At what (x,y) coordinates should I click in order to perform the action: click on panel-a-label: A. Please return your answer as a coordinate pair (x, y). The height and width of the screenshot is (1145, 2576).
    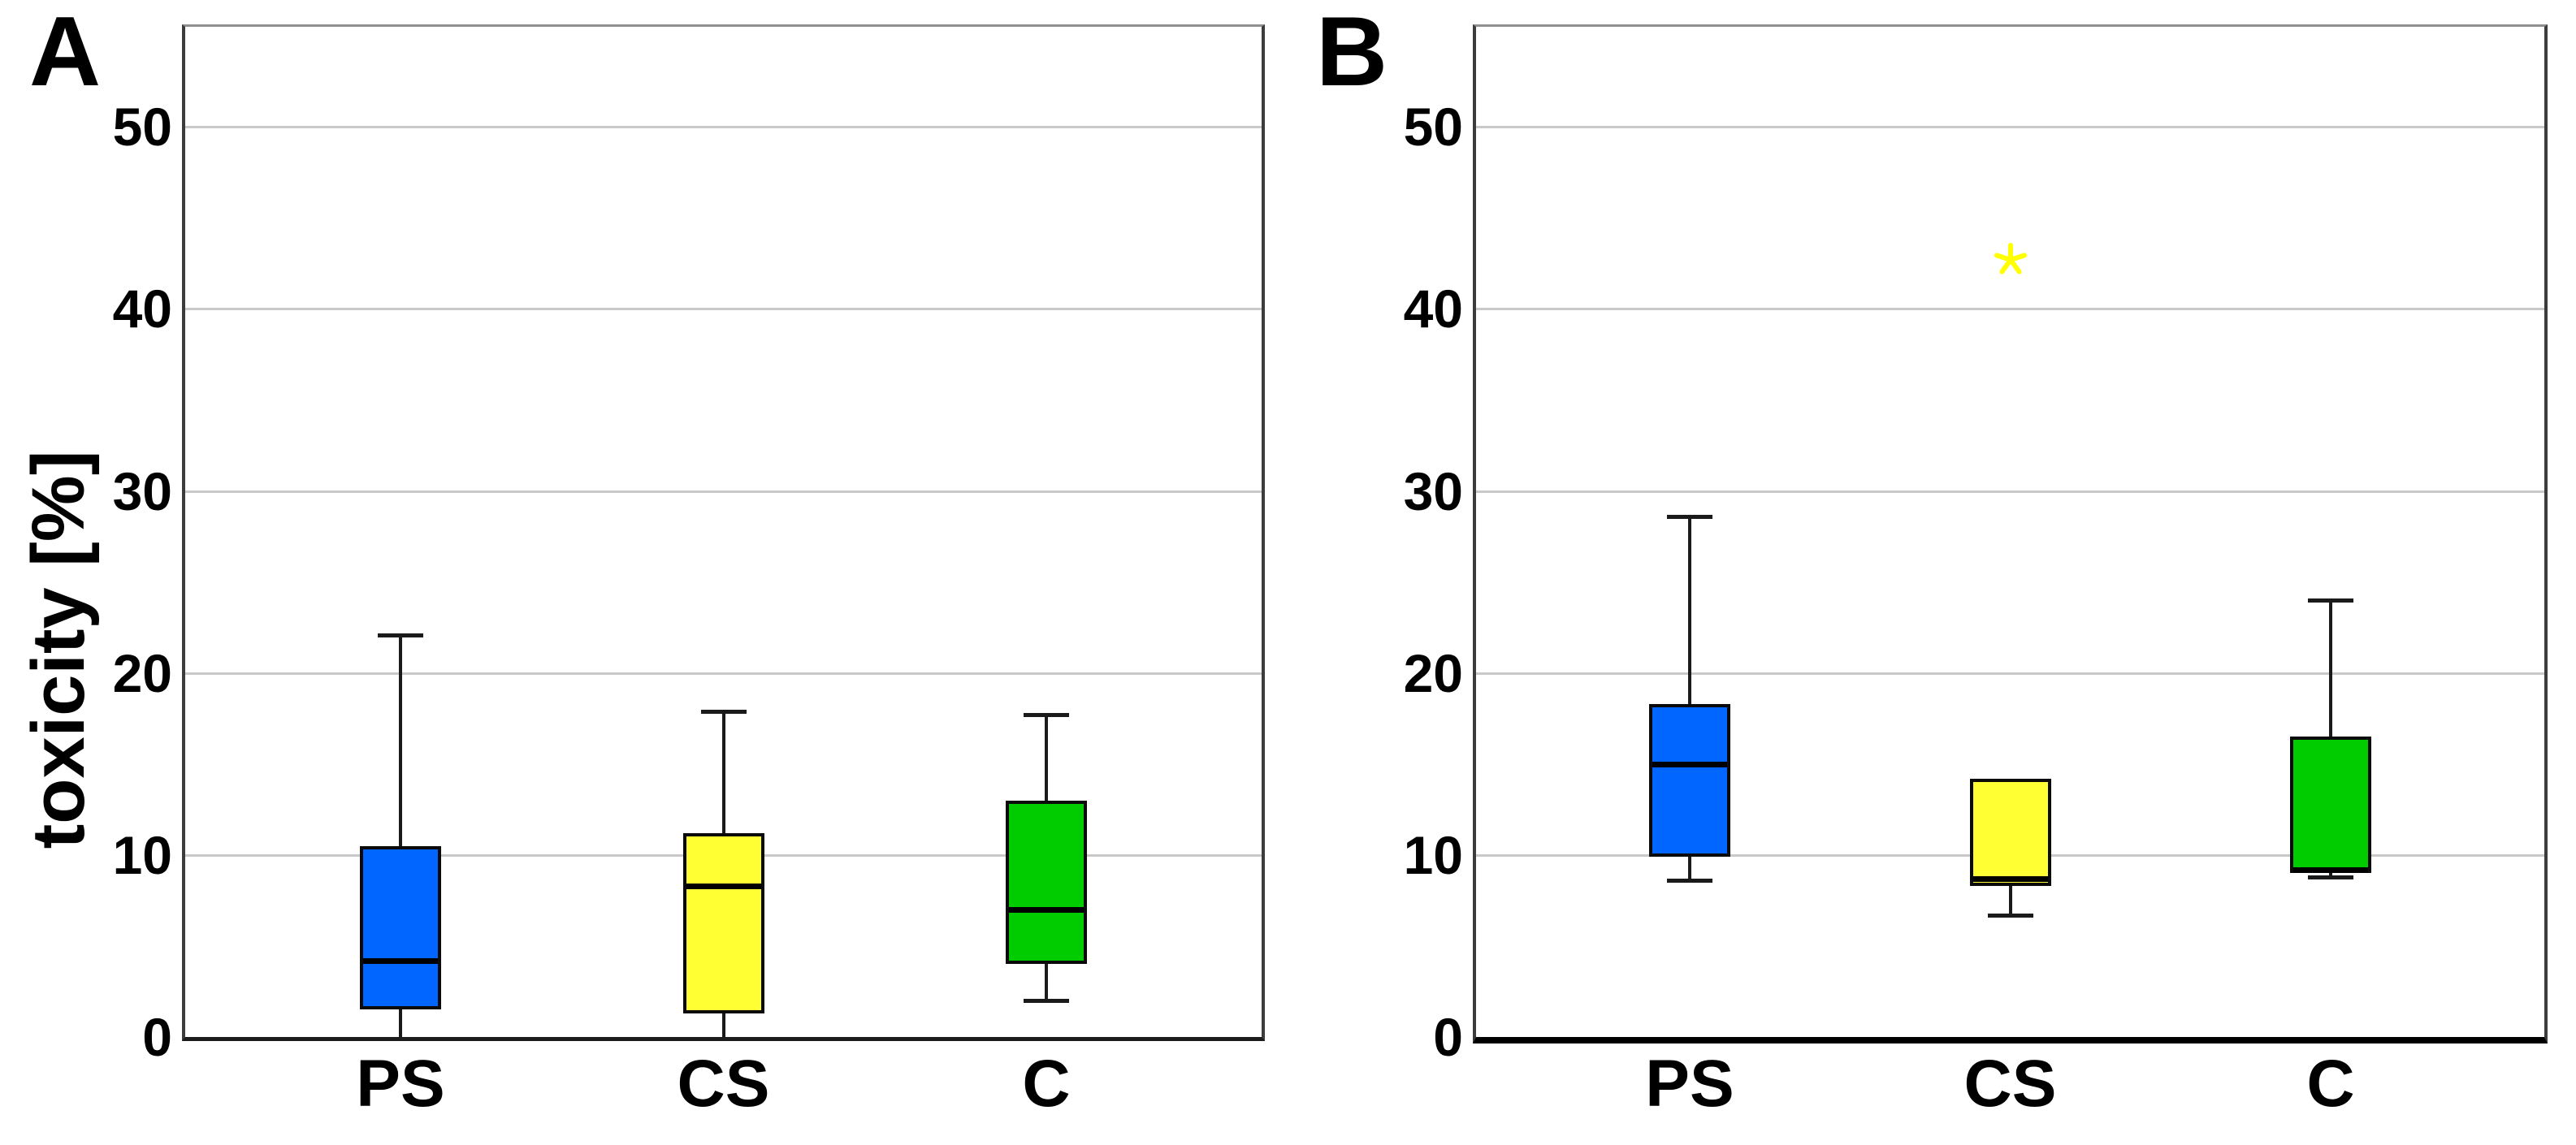
    Looking at the image, I should click on (65, 53).